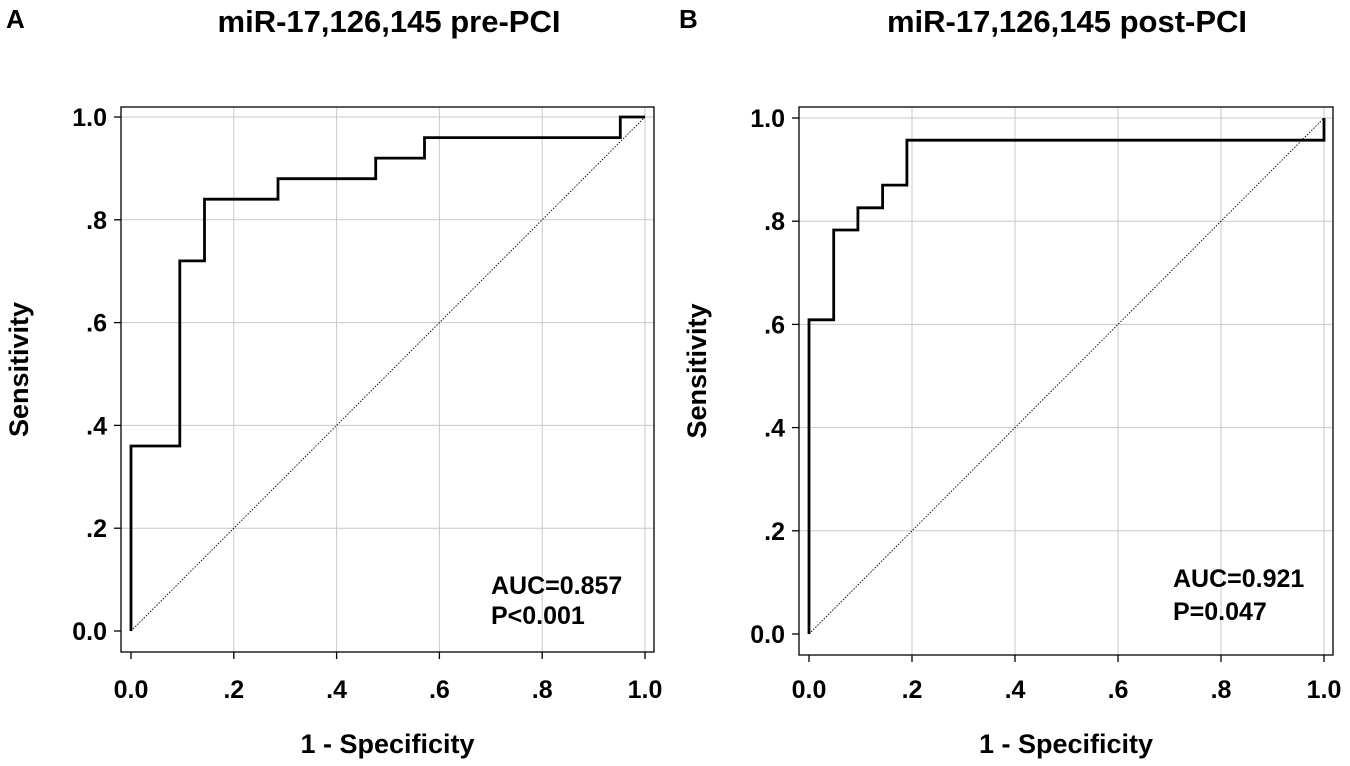 This screenshot has width=1350, height=766. I want to click on auc-annotation: AUC=0.921, so click(1238, 579).